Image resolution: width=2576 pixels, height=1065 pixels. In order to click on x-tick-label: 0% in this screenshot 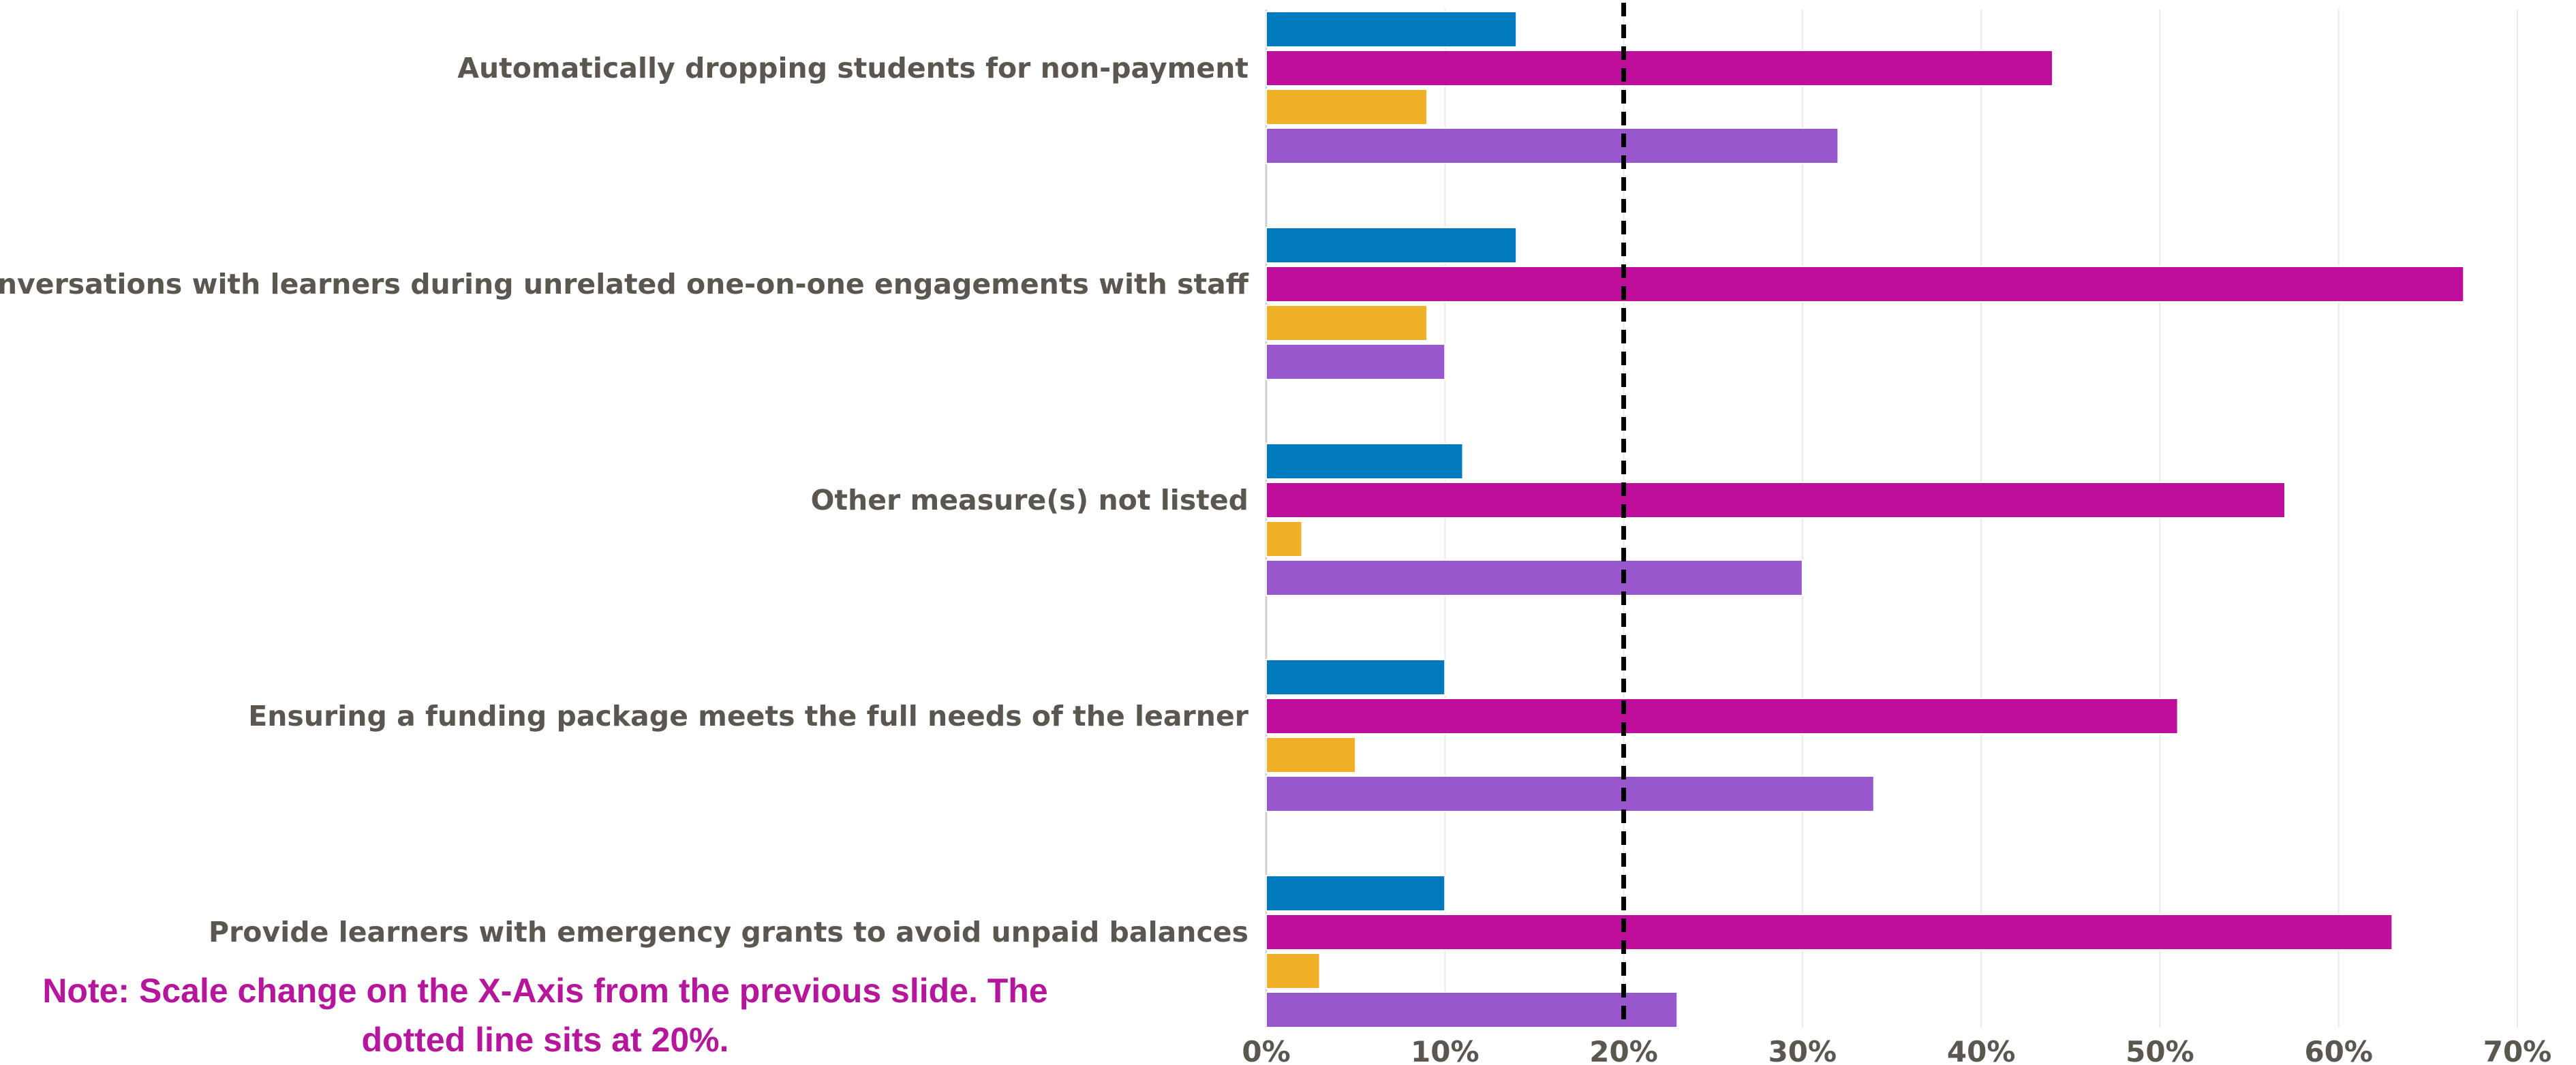, I will do `click(1266, 1050)`.